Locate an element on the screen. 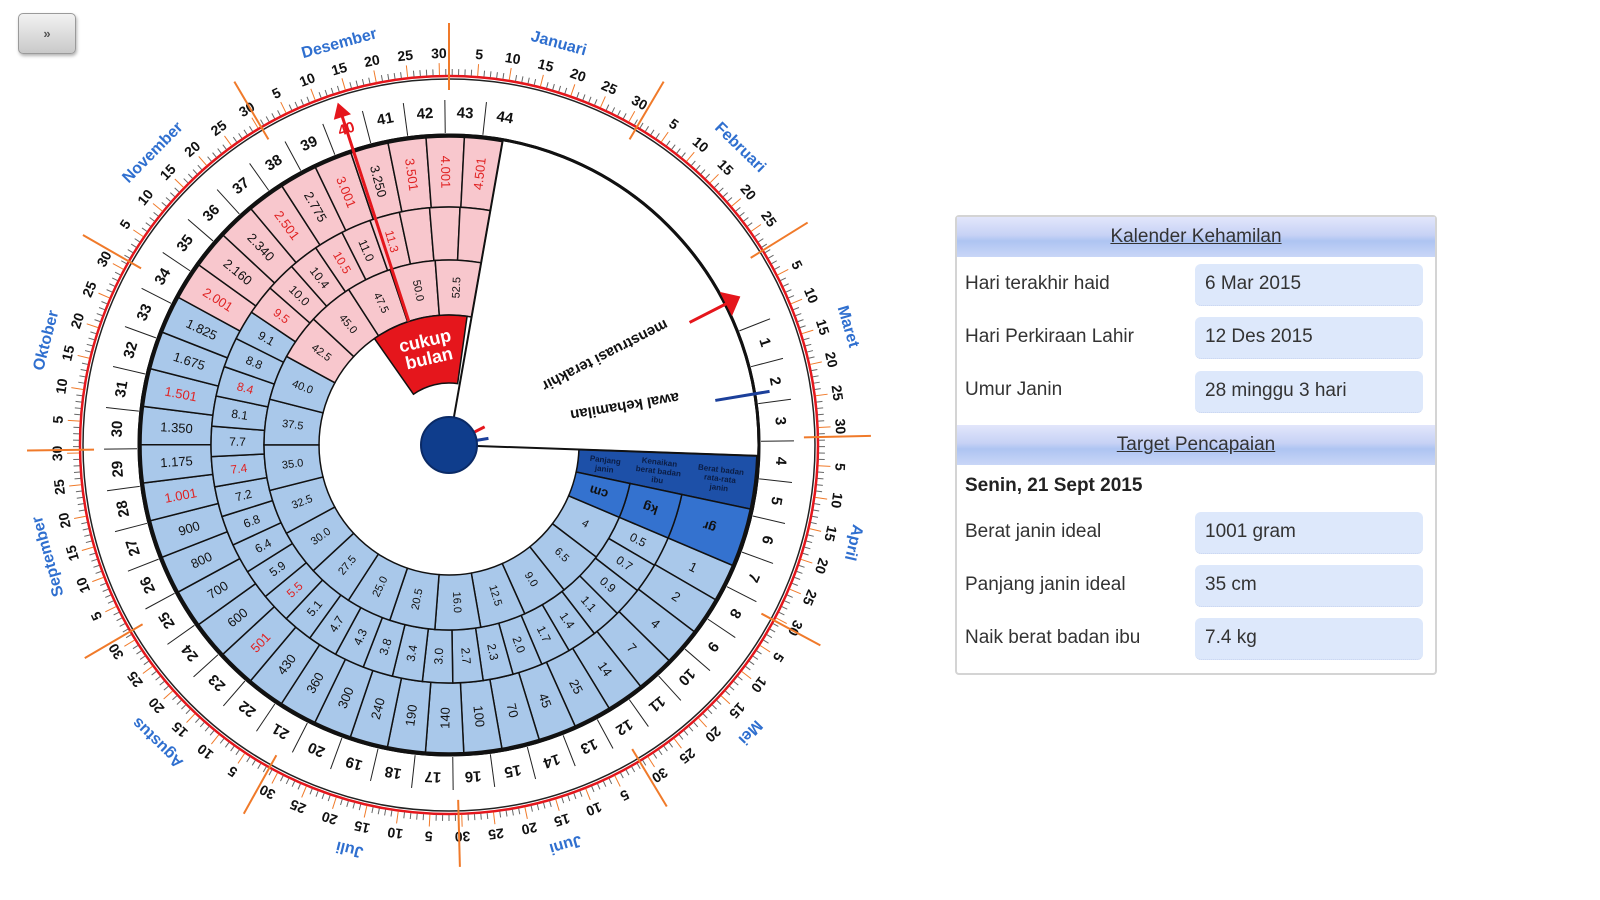 The width and height of the screenshot is (1600, 900). fetal-weight-field: 1001 gram is located at coordinates (1309, 533).